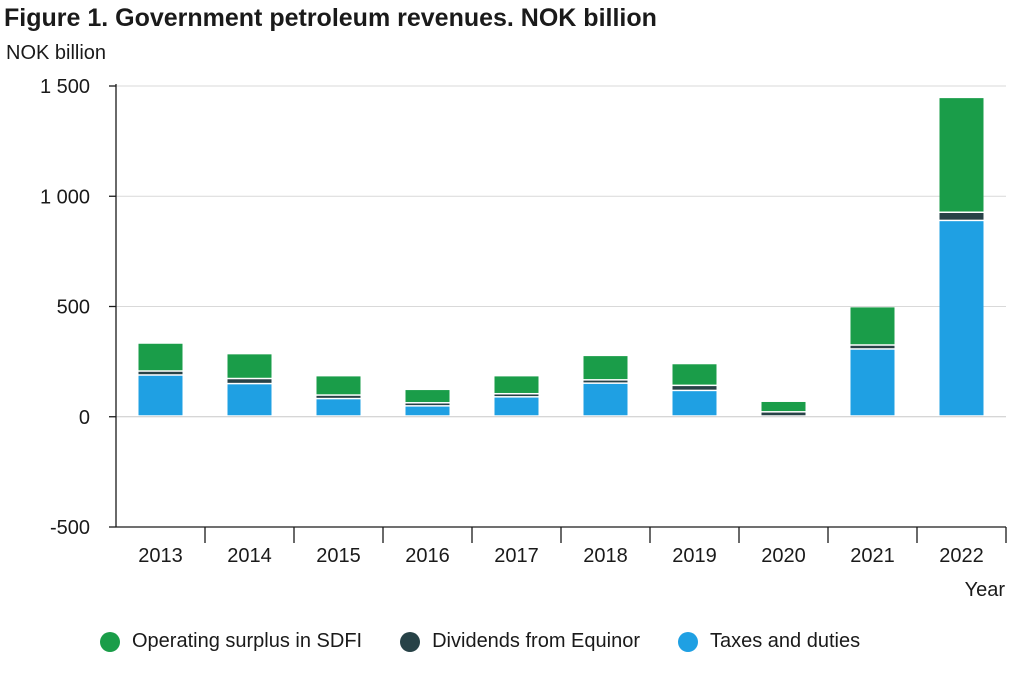 This screenshot has width=1024, height=682. I want to click on x-tick-label: 2014, so click(249, 556).